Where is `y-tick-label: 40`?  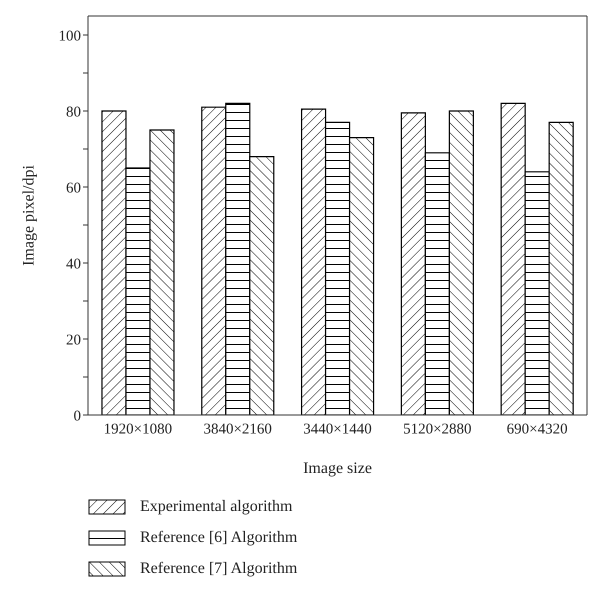 y-tick-label: 40 is located at coordinates (73, 264).